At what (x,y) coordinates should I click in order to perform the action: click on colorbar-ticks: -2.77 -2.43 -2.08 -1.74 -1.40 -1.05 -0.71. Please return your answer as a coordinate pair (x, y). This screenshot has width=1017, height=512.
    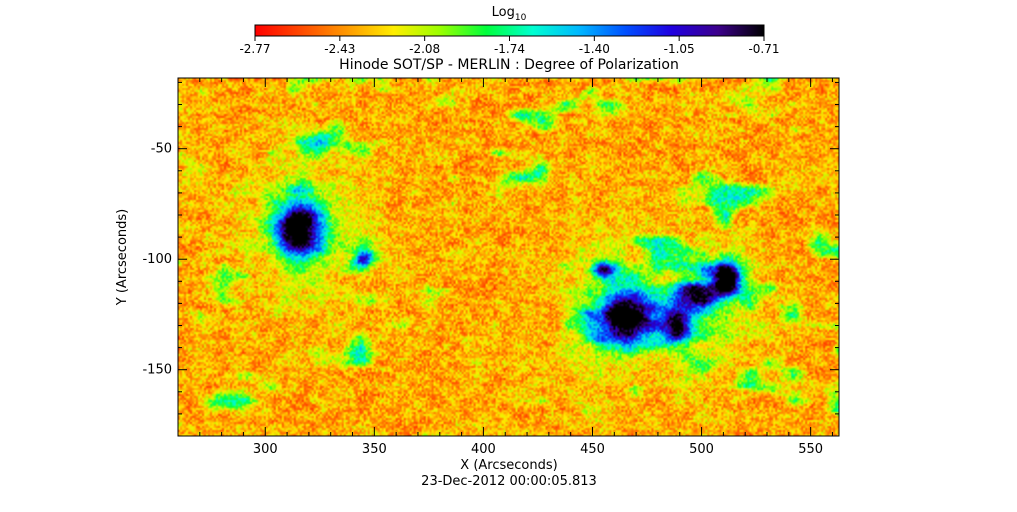
    Looking at the image, I should click on (509, 46).